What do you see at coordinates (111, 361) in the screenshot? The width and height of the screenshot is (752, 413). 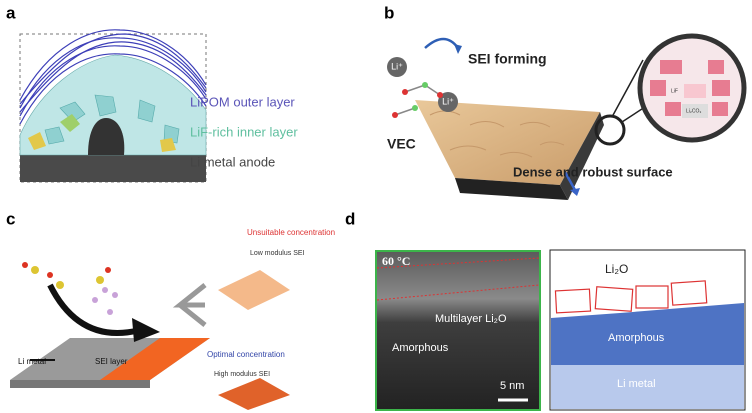 I see `layer-label: SEI layer` at bounding box center [111, 361].